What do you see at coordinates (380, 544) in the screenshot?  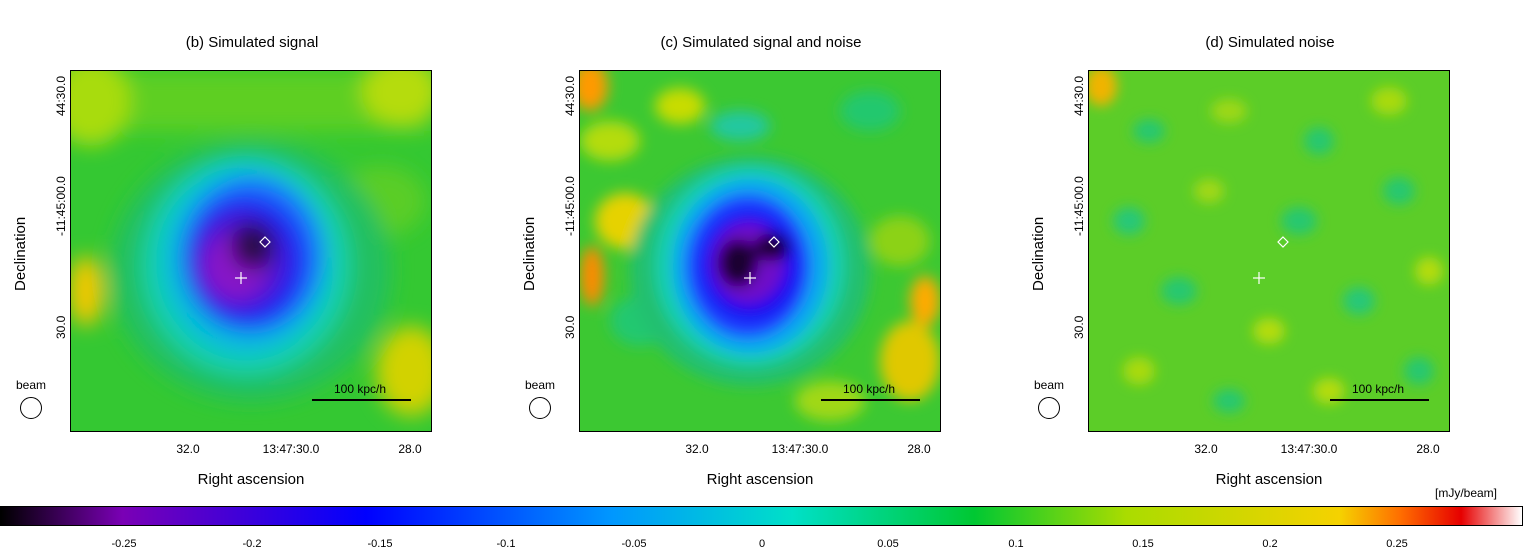 I see `colorbar-tick-label: -0.15` at bounding box center [380, 544].